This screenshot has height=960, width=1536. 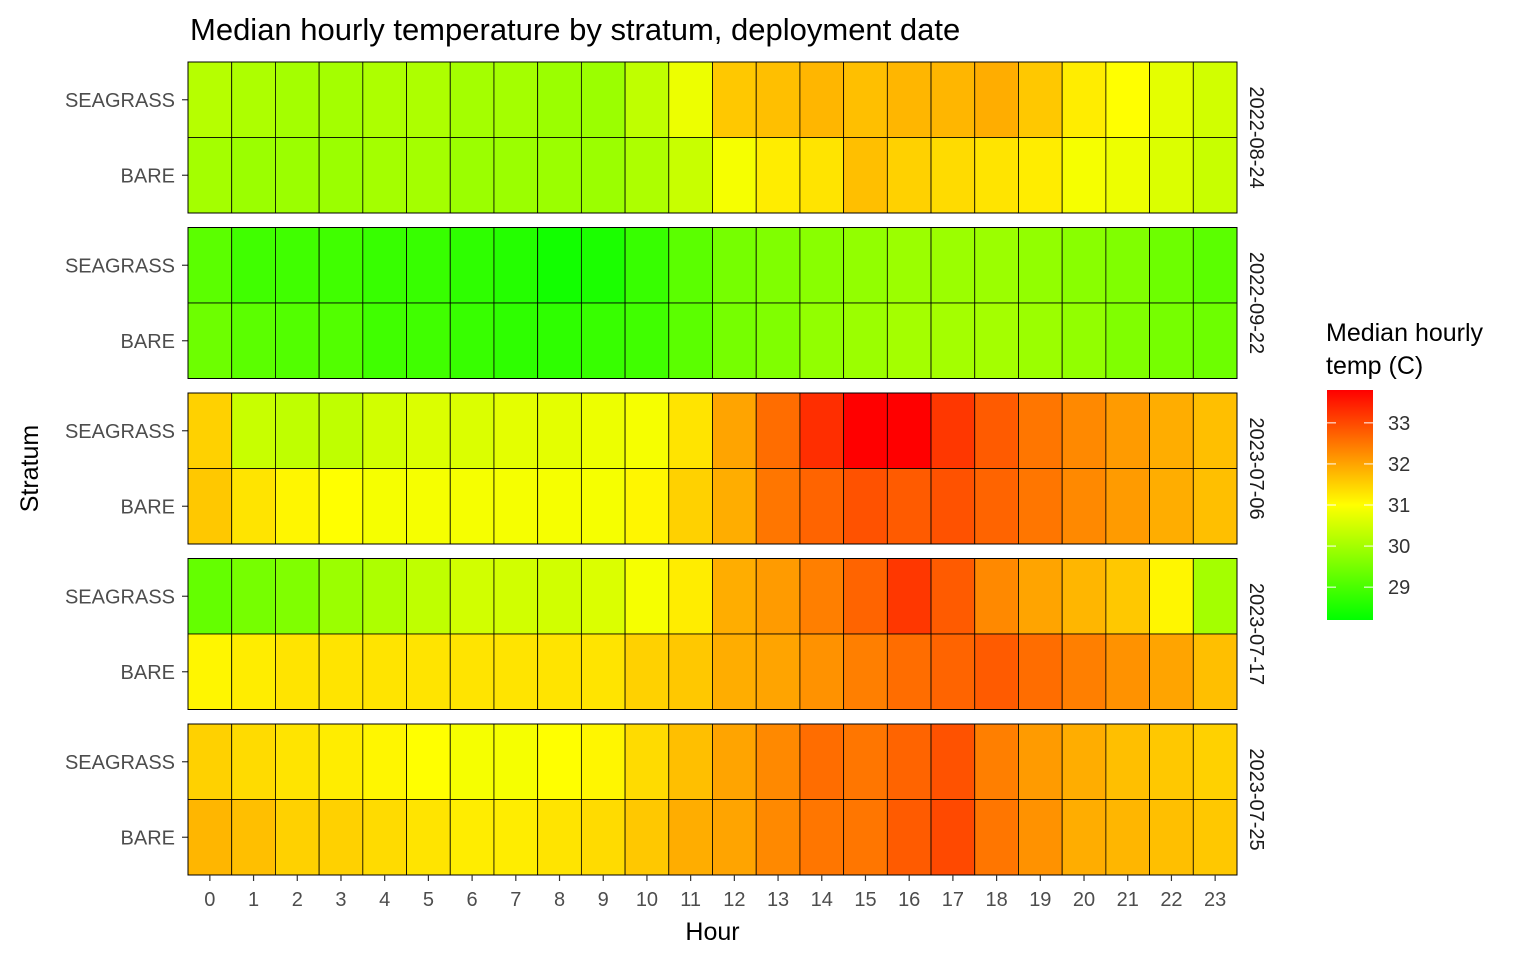 What do you see at coordinates (1405, 333) in the screenshot?
I see `legend-title-line-1: Median hourly` at bounding box center [1405, 333].